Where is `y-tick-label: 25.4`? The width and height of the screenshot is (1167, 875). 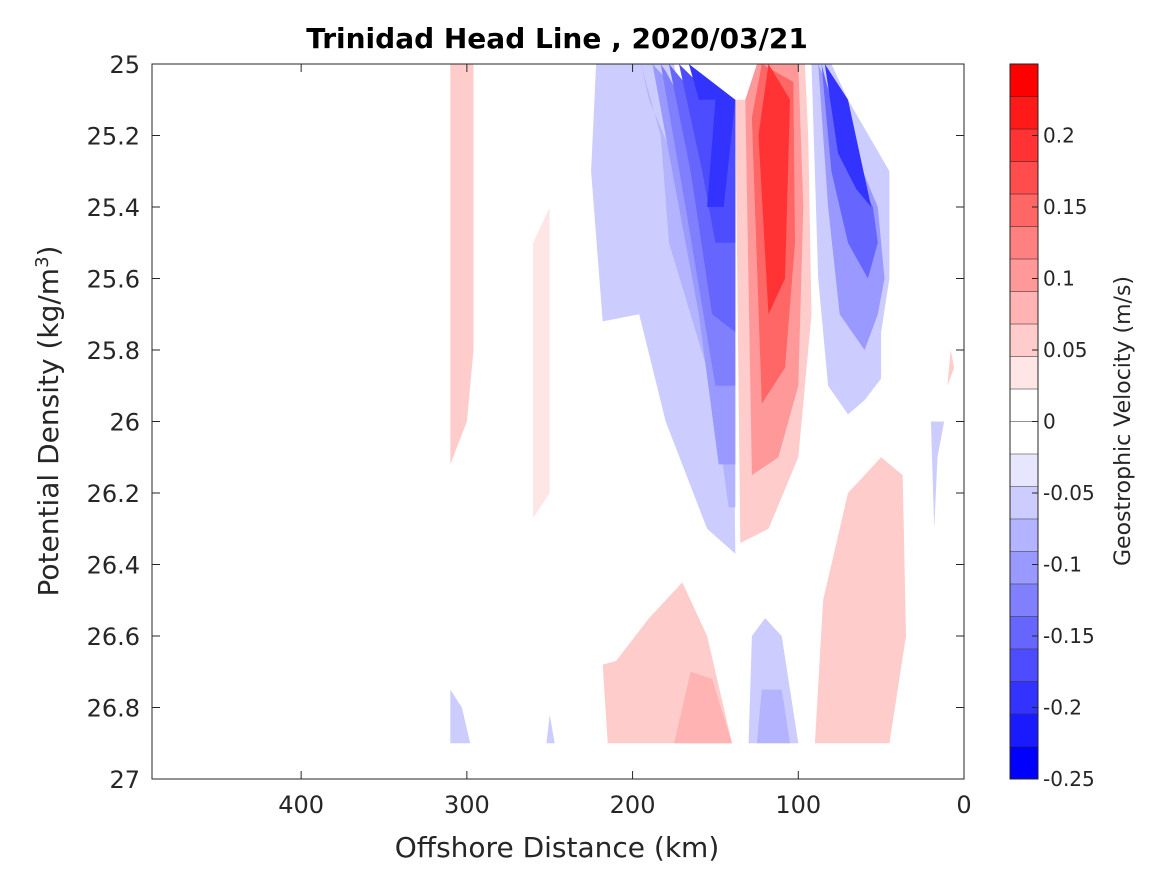
y-tick-label: 25.4 is located at coordinates (113, 208).